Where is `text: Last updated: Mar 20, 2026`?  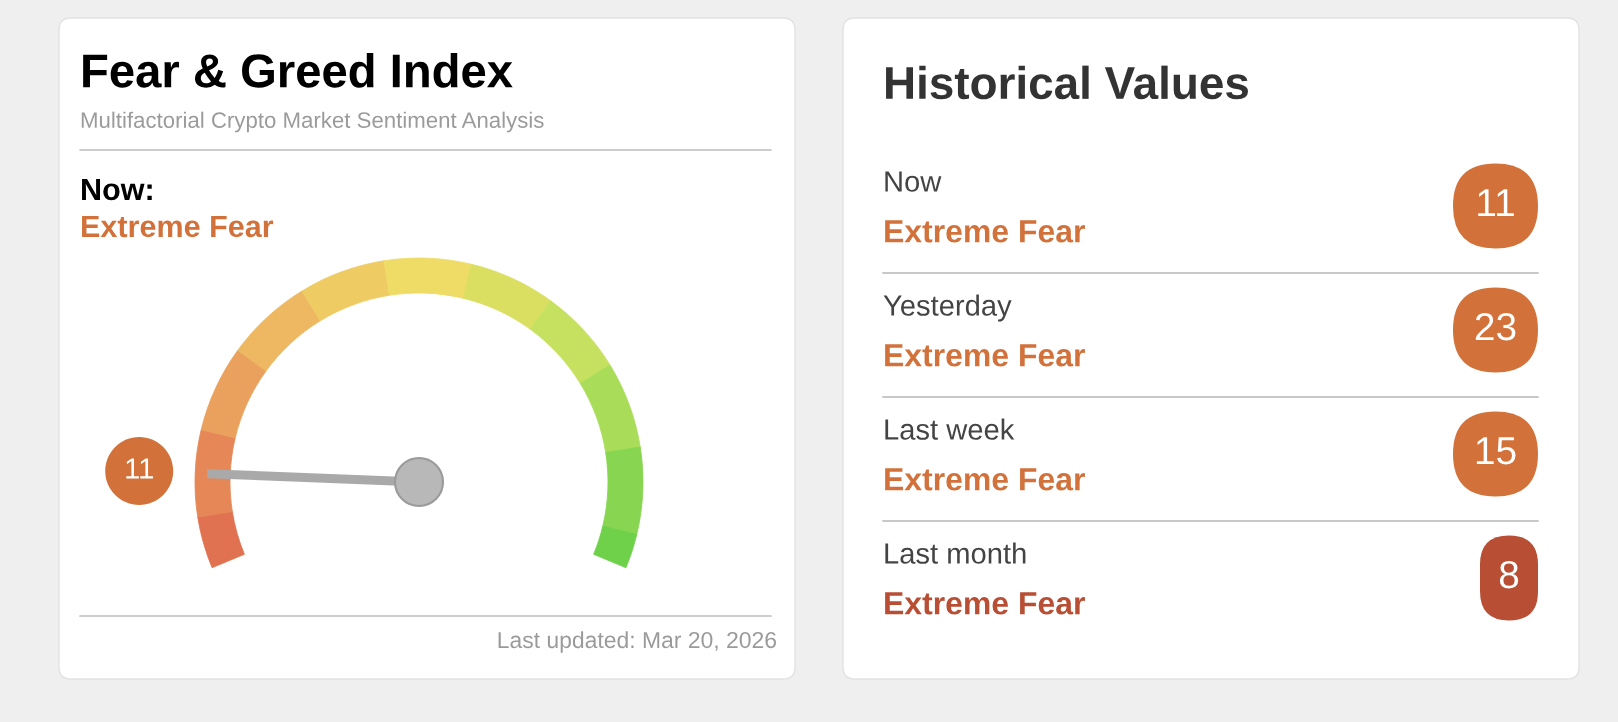 text: Last updated: Mar 20, 2026 is located at coordinates (637, 642).